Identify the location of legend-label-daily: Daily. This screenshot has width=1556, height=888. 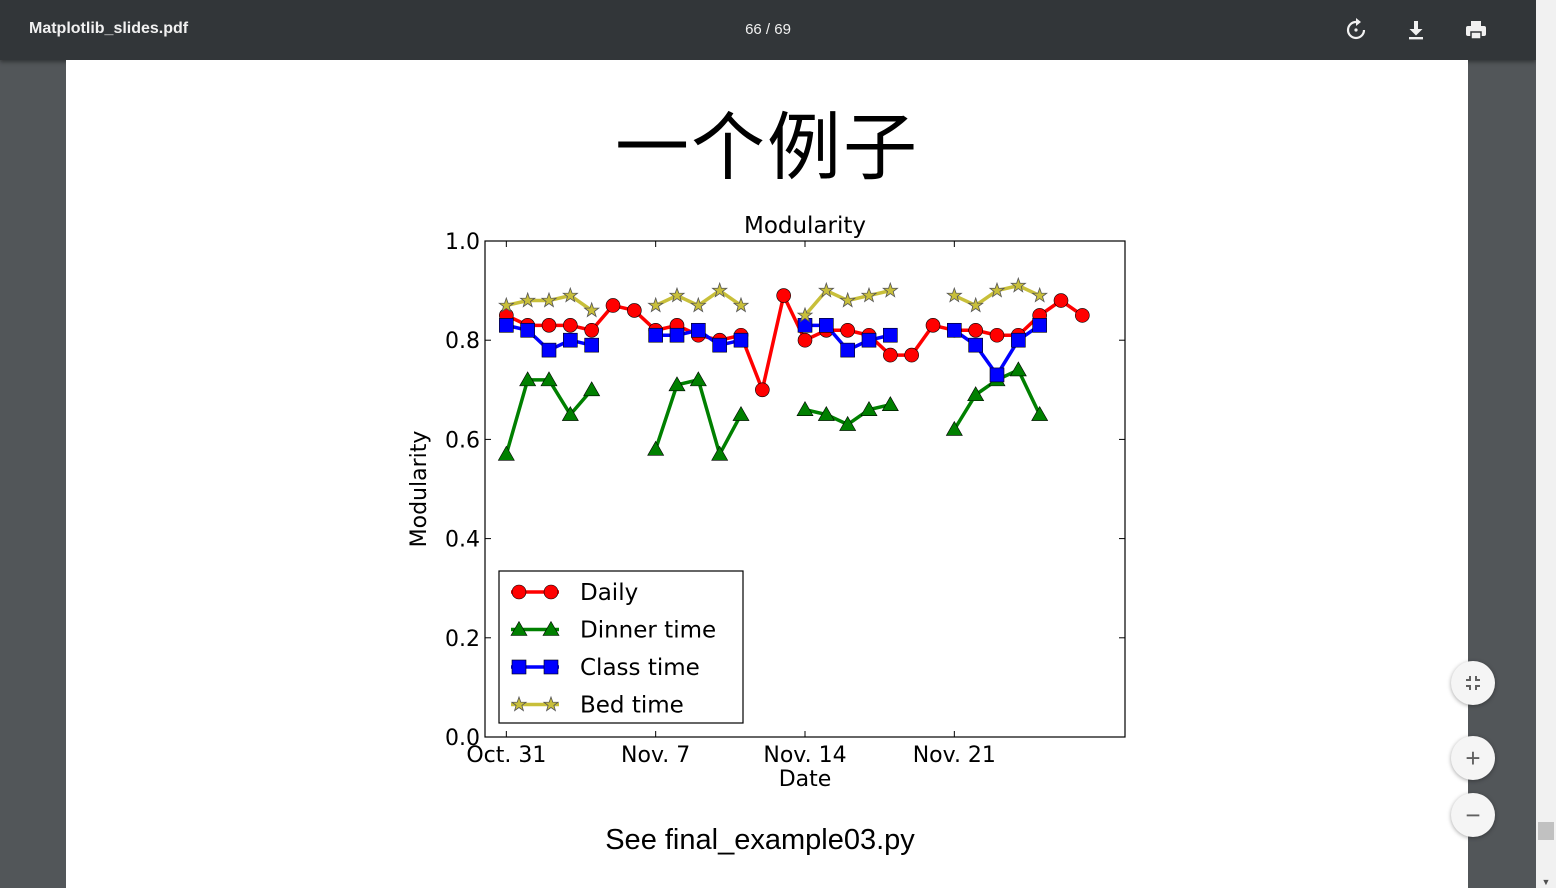
(609, 593).